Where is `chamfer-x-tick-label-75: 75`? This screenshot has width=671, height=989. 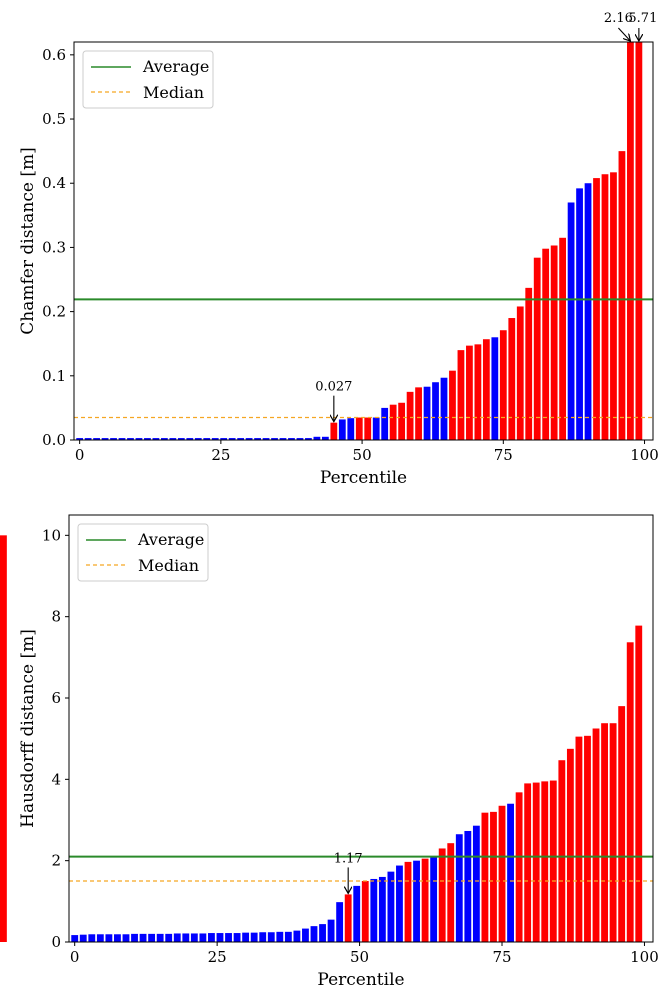 chamfer-x-tick-label-75: 75 is located at coordinates (503, 455).